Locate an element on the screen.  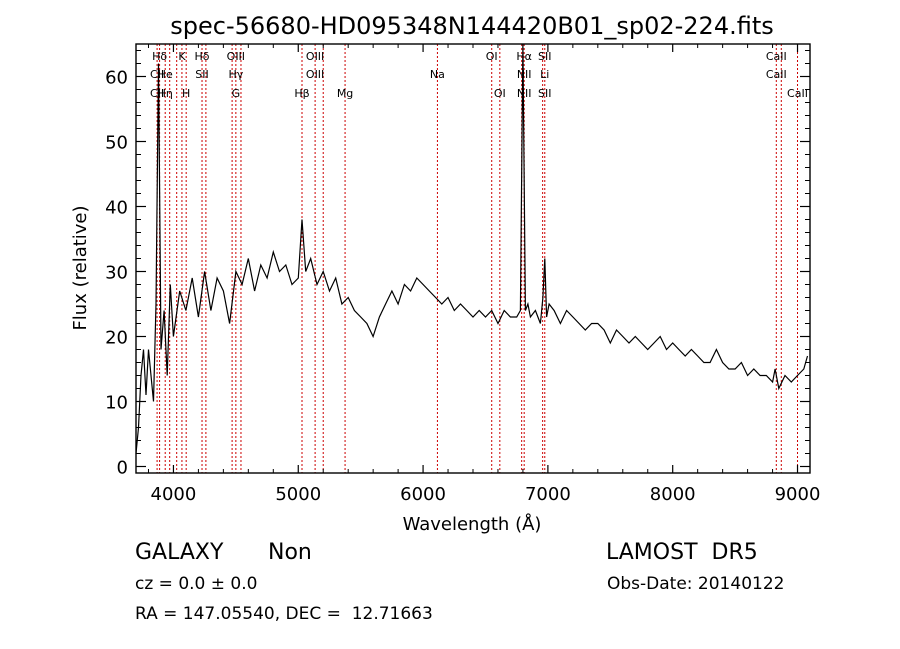
y-axis-label: Flux (relative) is located at coordinates (80, 267).